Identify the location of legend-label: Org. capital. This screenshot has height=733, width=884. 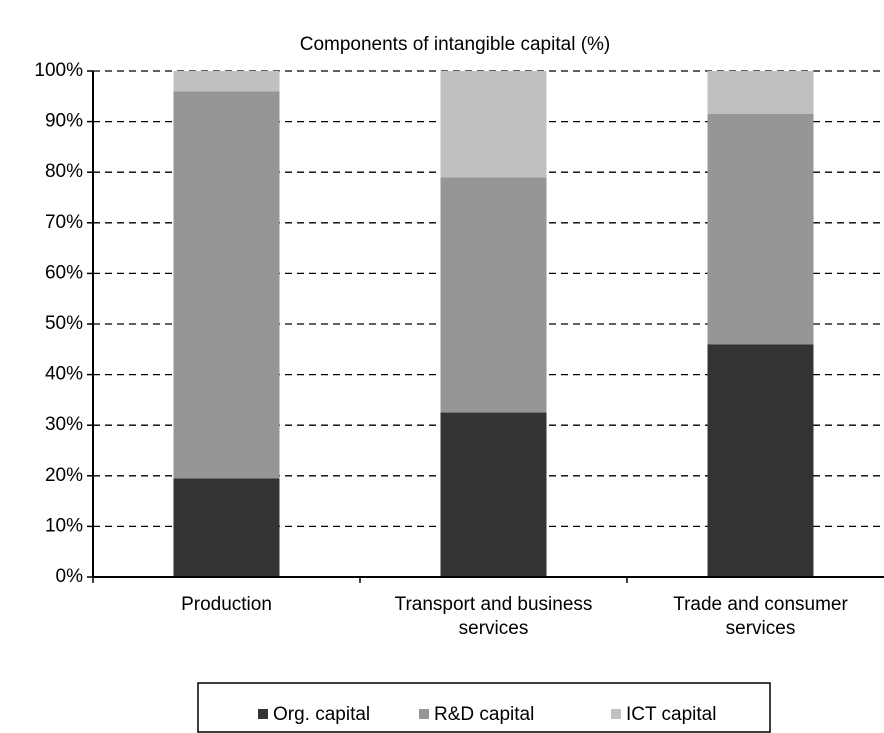
(321, 714).